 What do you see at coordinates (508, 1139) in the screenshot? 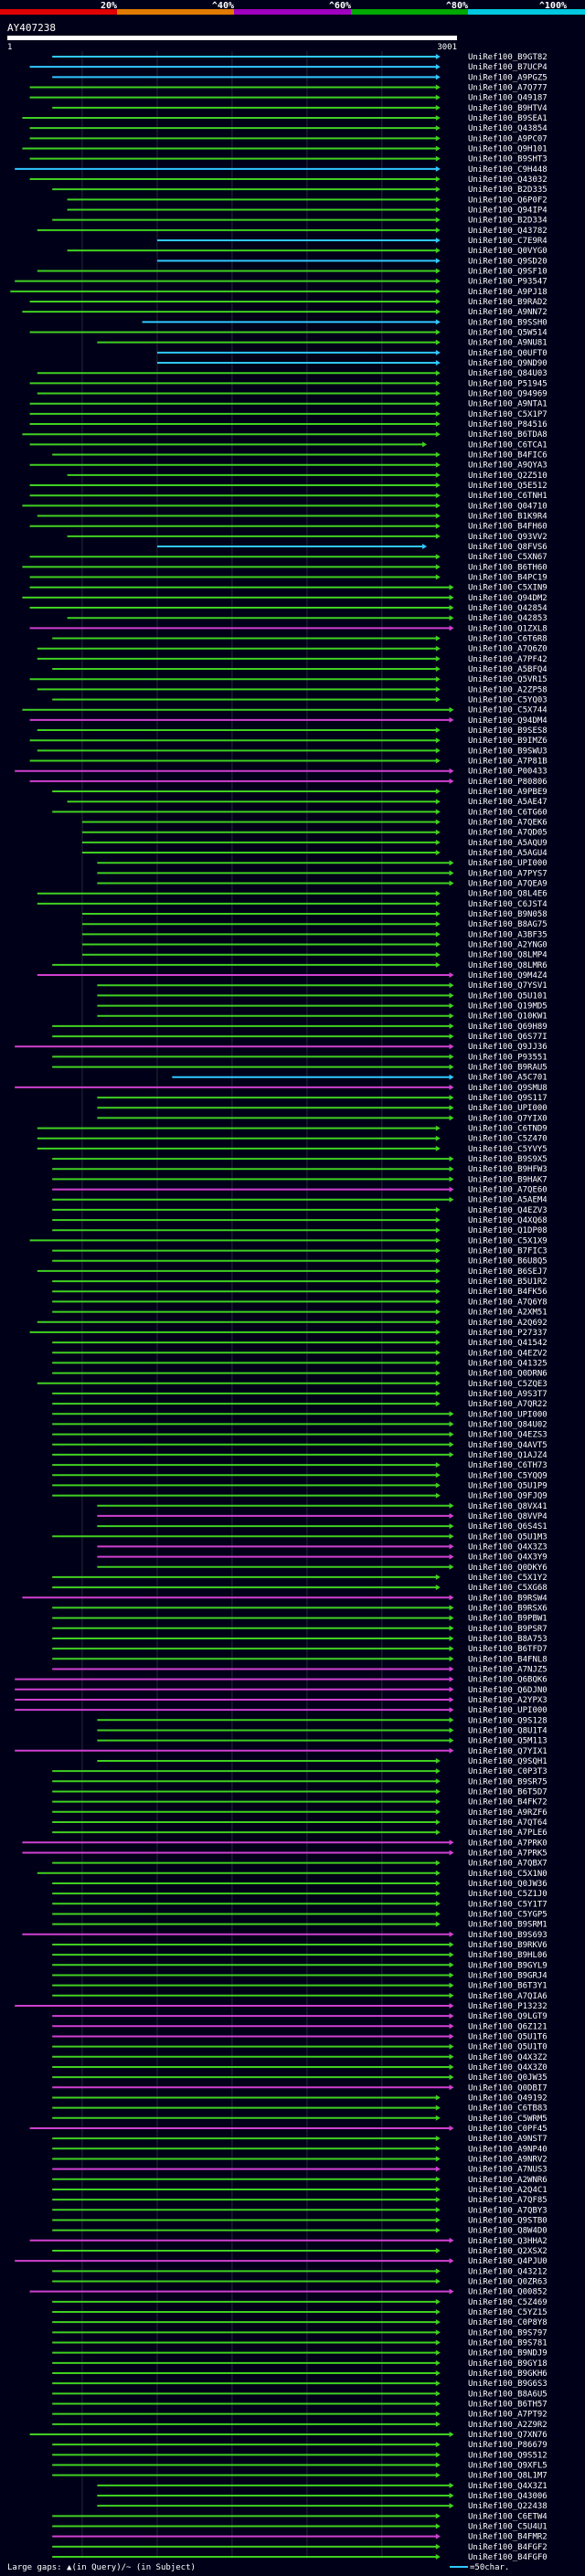
I see `hit-label: UniRef100_C5Z470` at bounding box center [508, 1139].